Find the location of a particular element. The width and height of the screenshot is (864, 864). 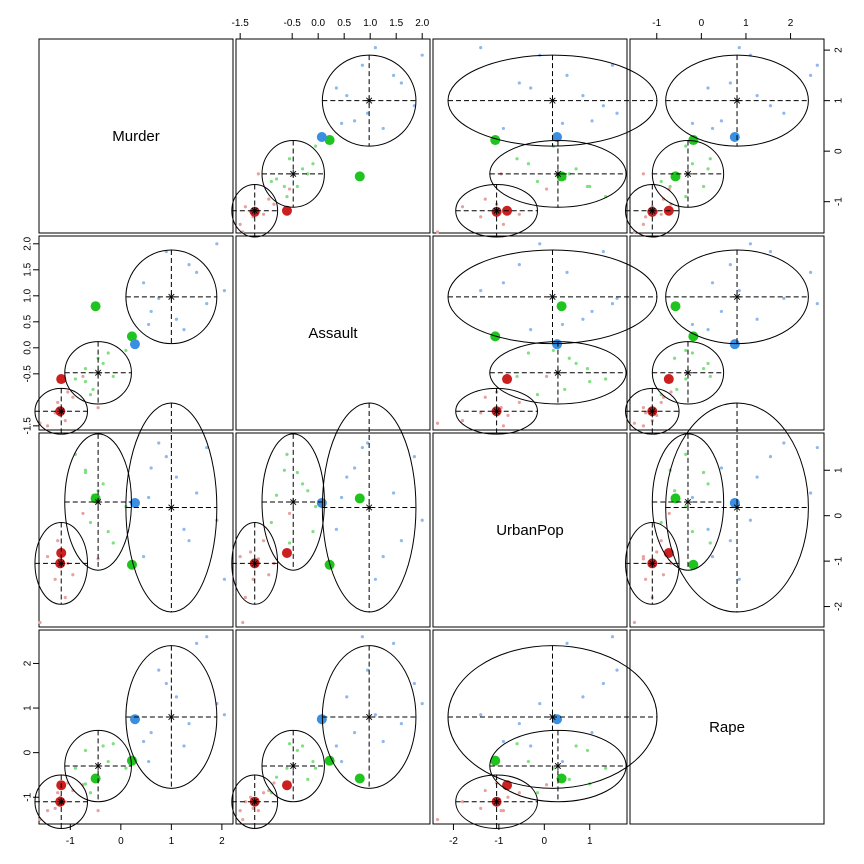

bottom-tick-label-urbanpop: 0 is located at coordinates (545, 841).